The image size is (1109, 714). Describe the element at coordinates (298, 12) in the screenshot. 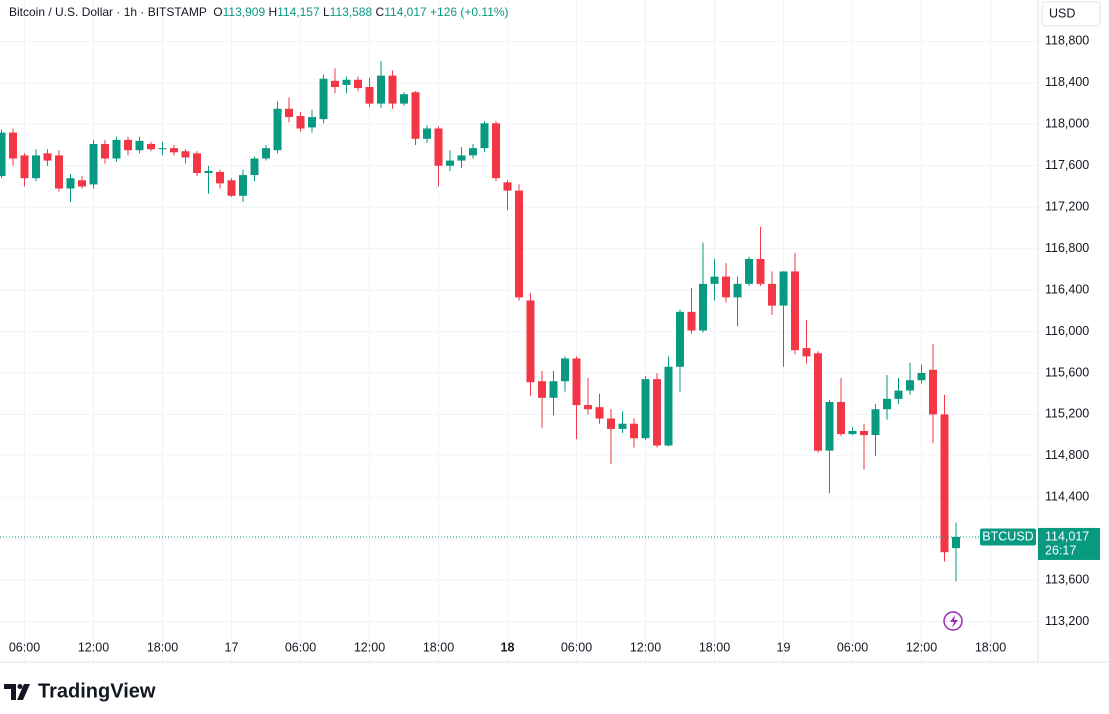

I see `h-value: 114,157` at that location.